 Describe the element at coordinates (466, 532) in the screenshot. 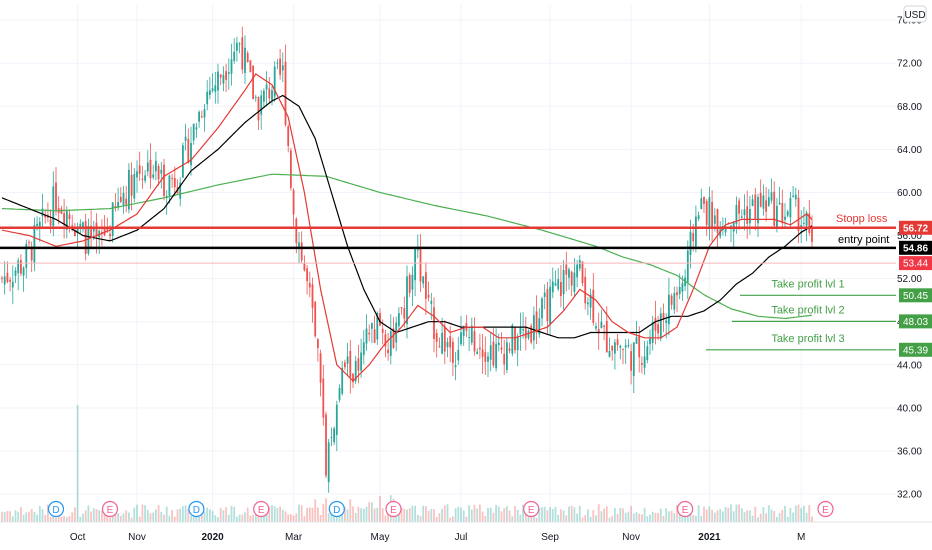

I see `time-axis: Oct Nov 2020 Mar May Jul Sep Nov 2021 M` at that location.